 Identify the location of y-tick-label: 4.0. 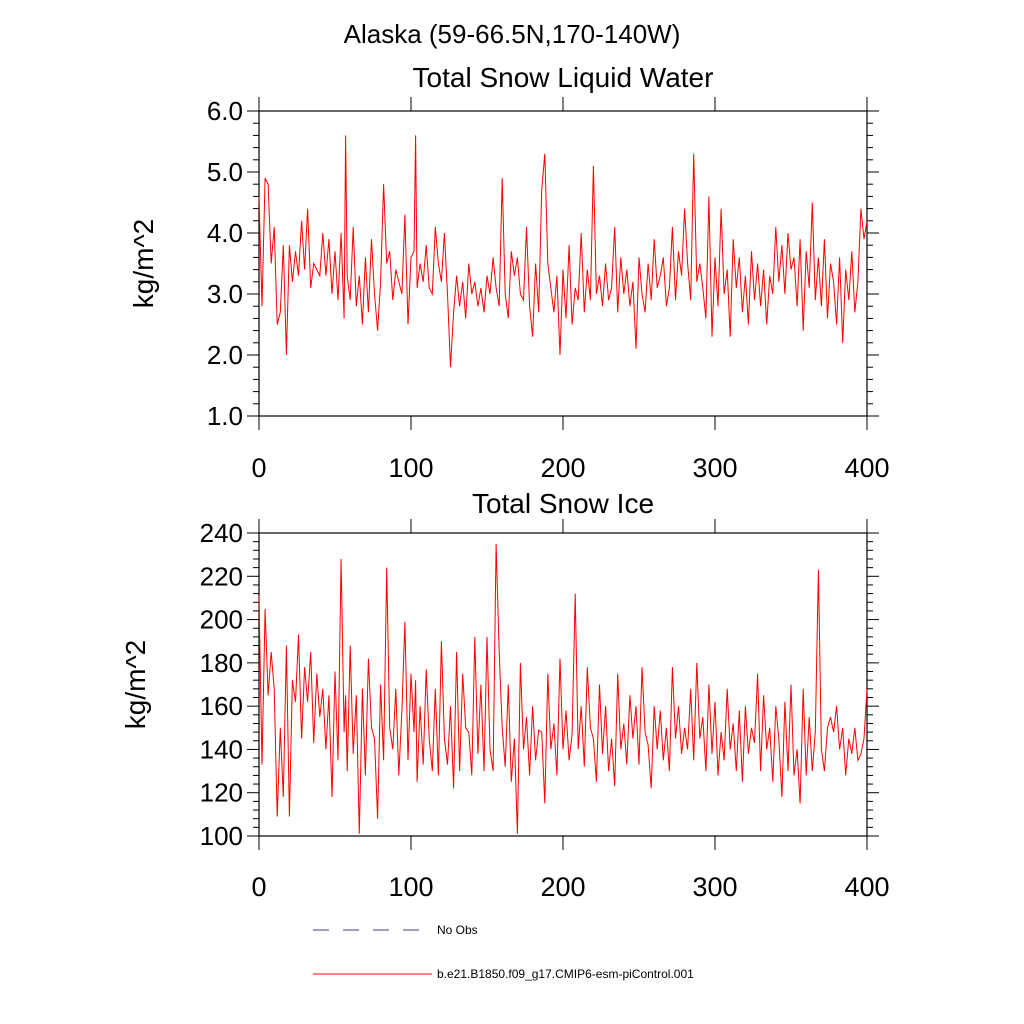
(225, 233).